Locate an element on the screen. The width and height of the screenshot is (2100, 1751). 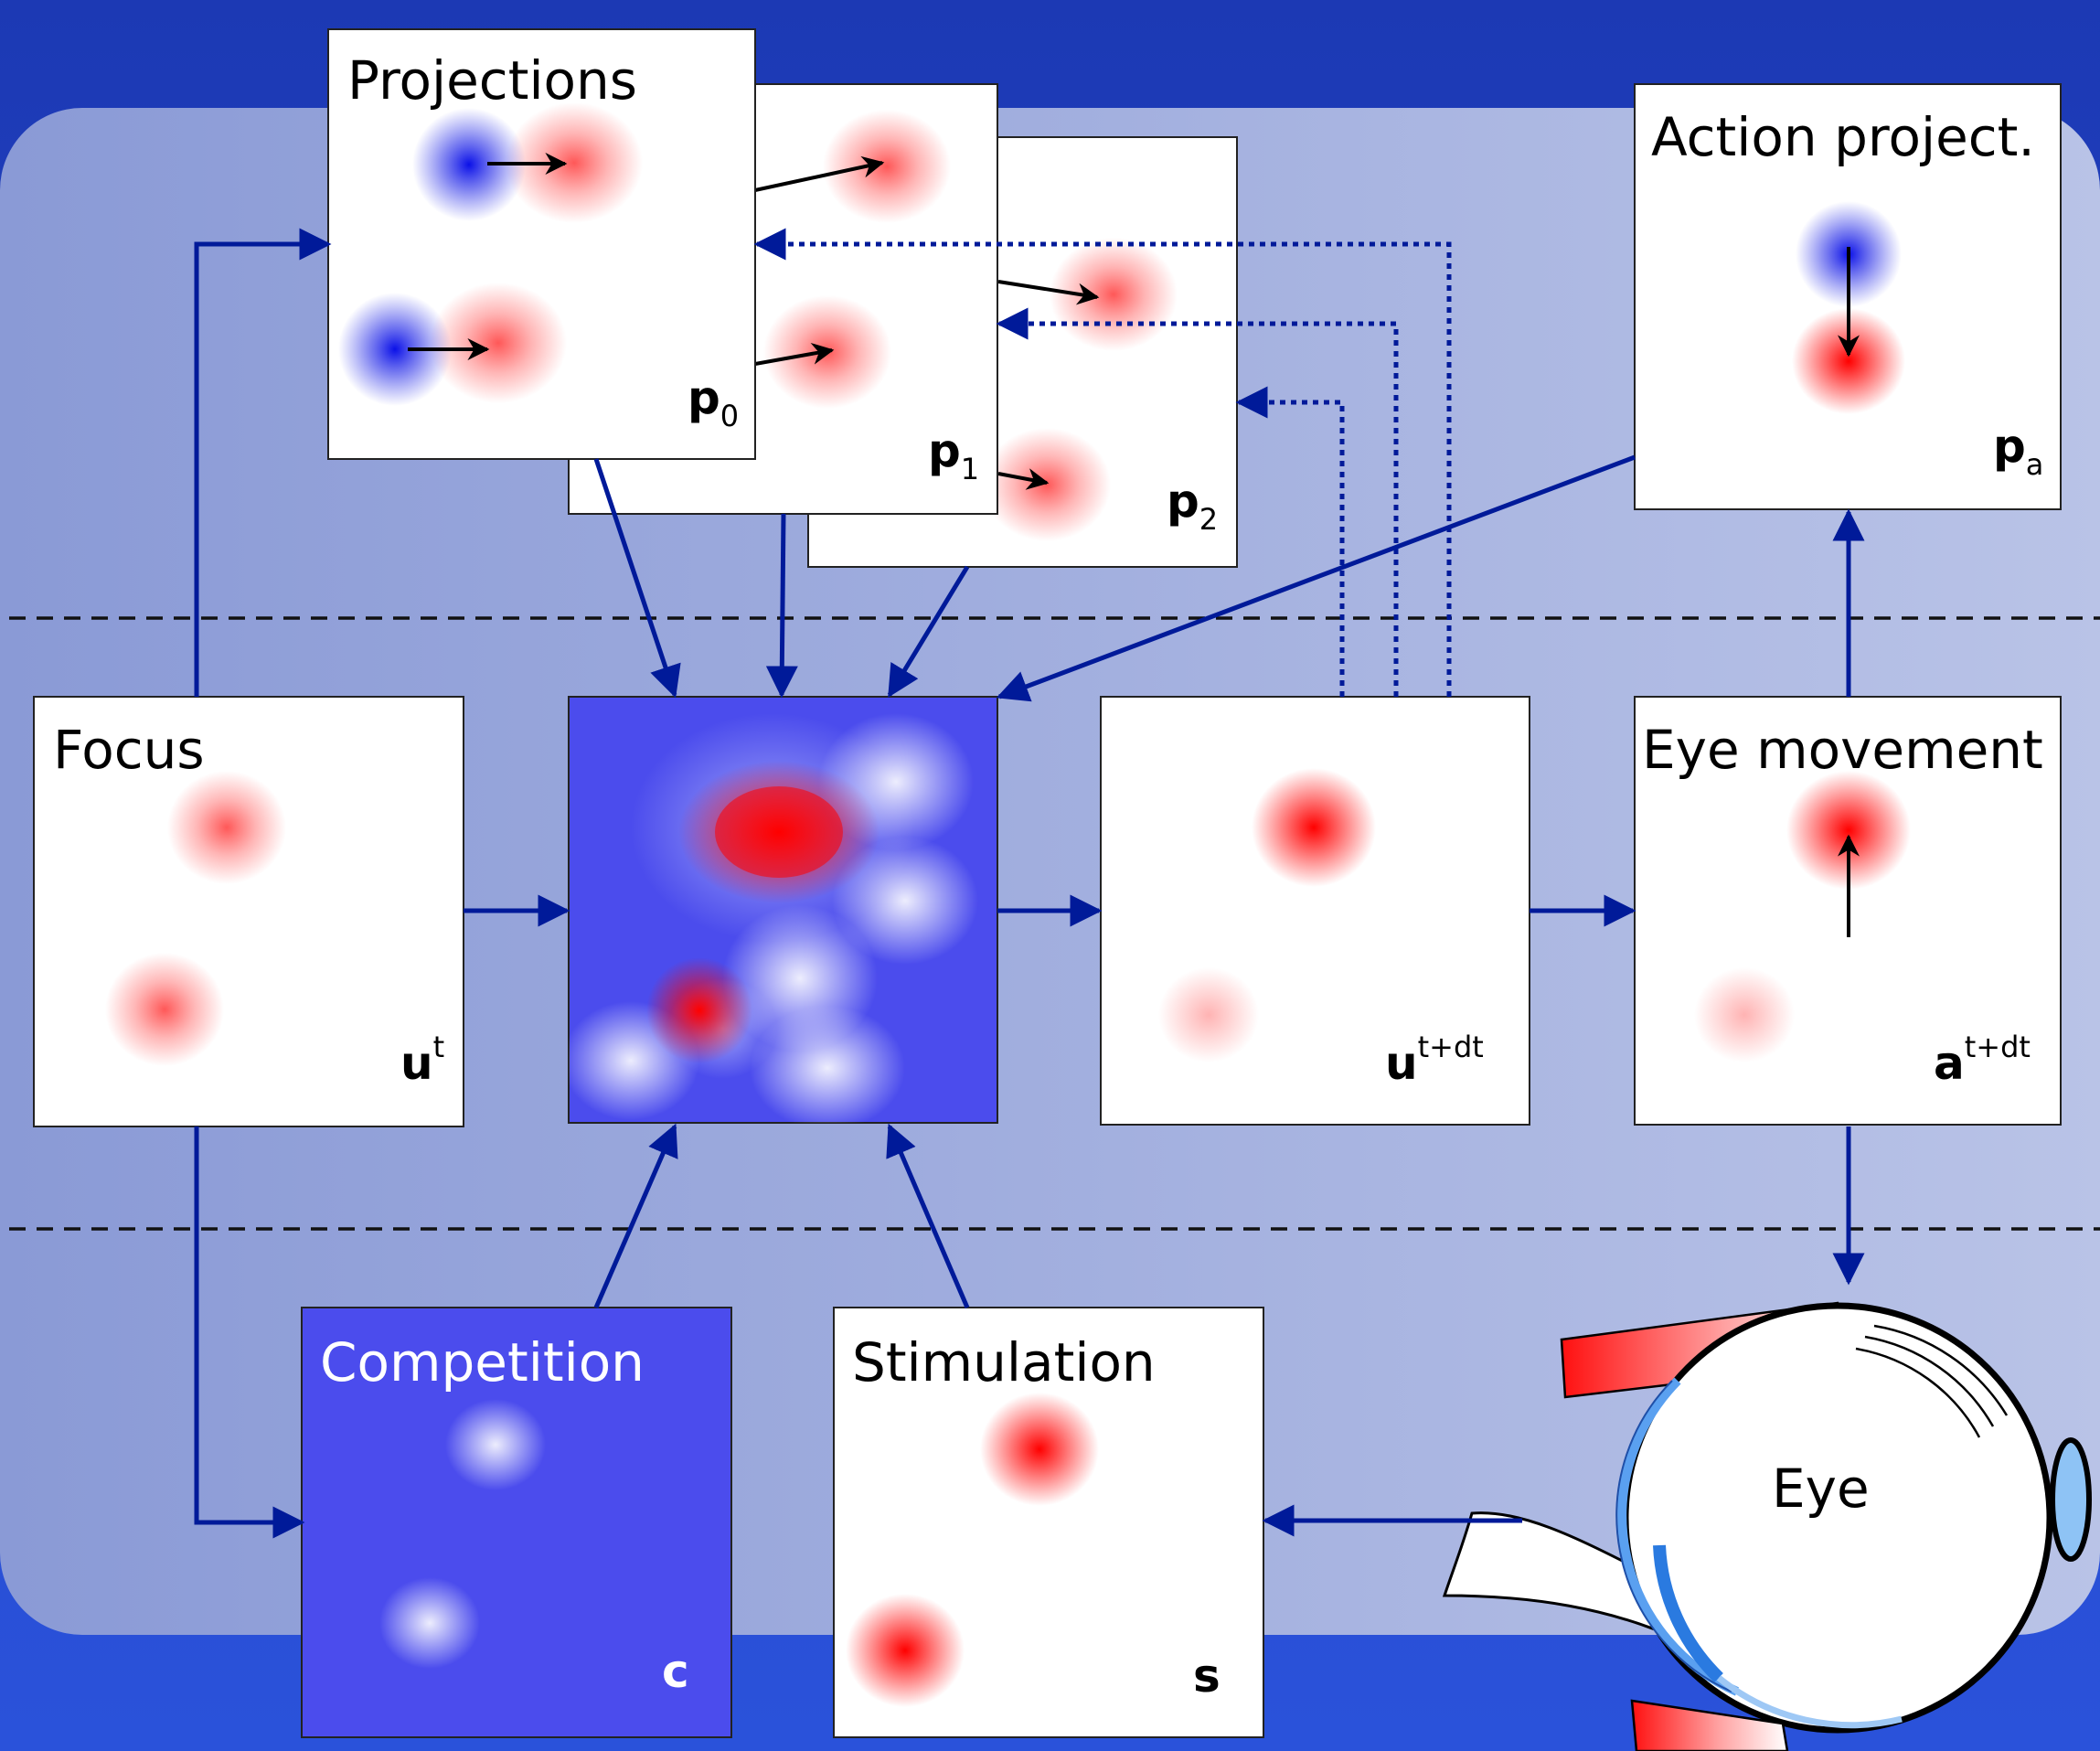
ut-label: ut is located at coordinates (422, 1060).